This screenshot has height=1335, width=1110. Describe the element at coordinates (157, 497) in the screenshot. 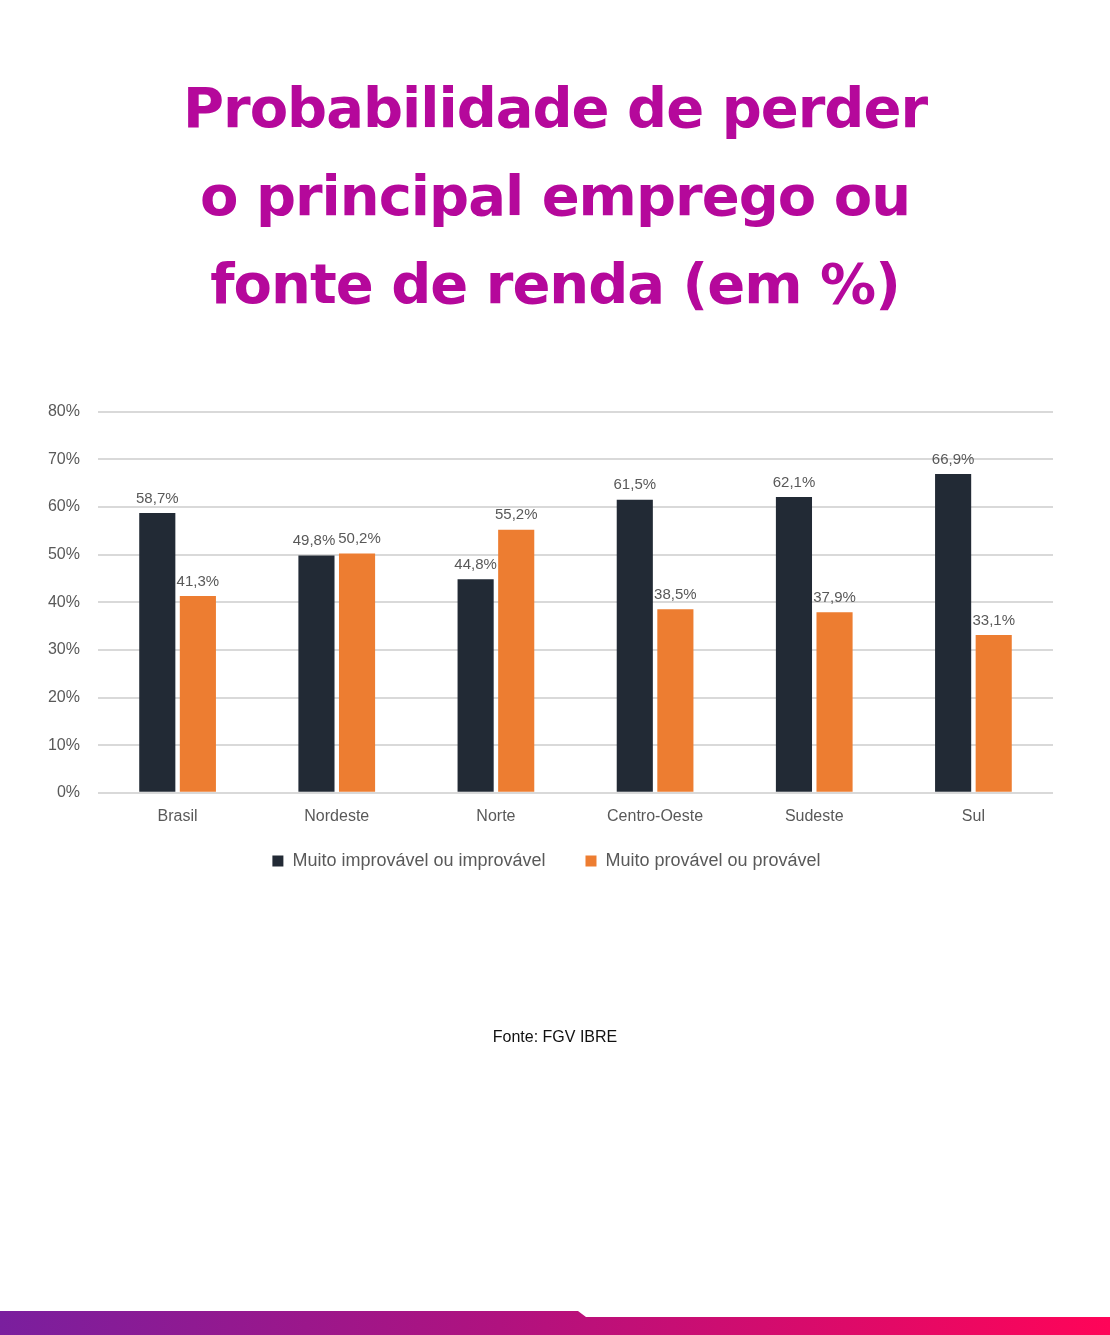

I see `data-label: 58,7%` at that location.